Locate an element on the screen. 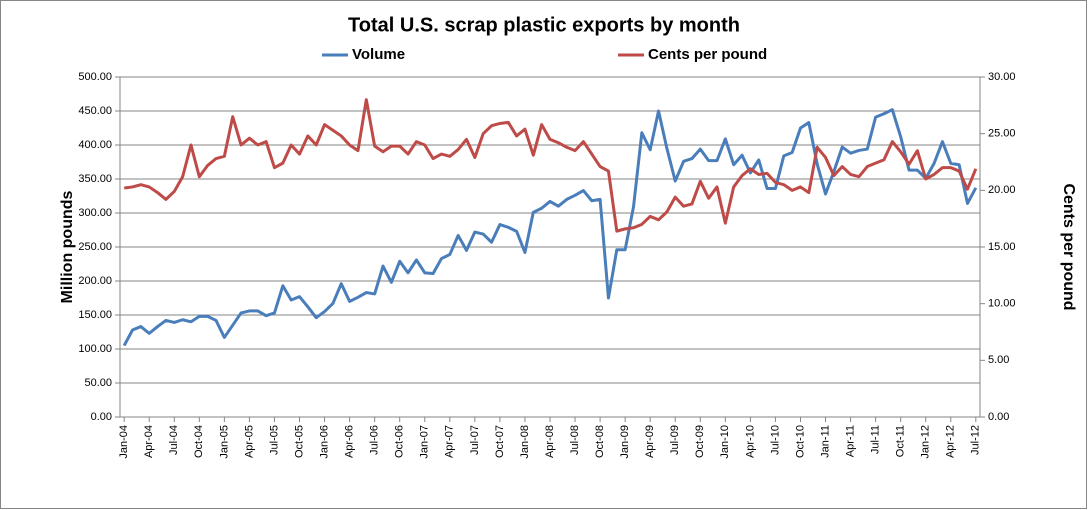 This screenshot has height=510, width=1088. y-tick-label: 400.00 is located at coordinates (95, 145).